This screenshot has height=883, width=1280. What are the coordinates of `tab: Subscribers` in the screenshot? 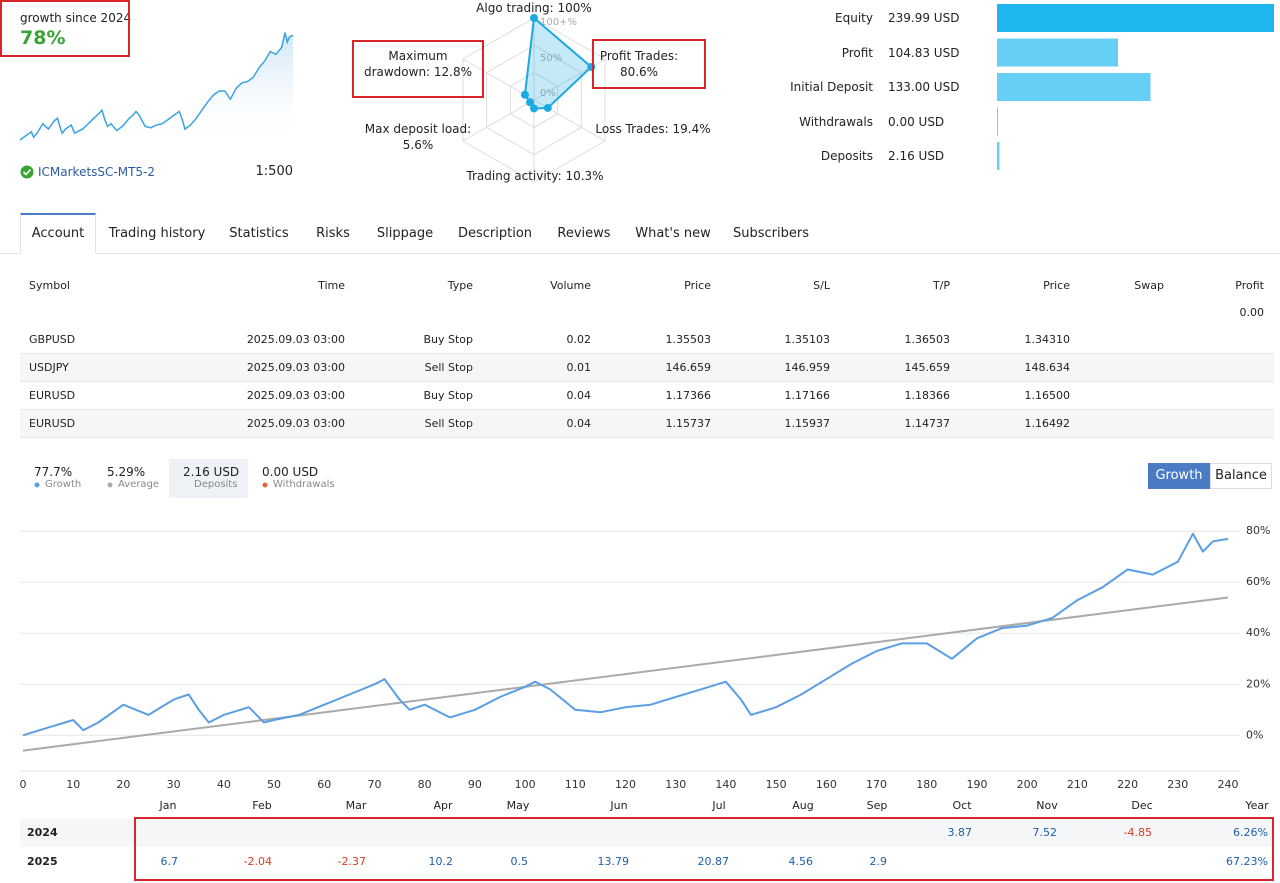 It's located at (771, 233).